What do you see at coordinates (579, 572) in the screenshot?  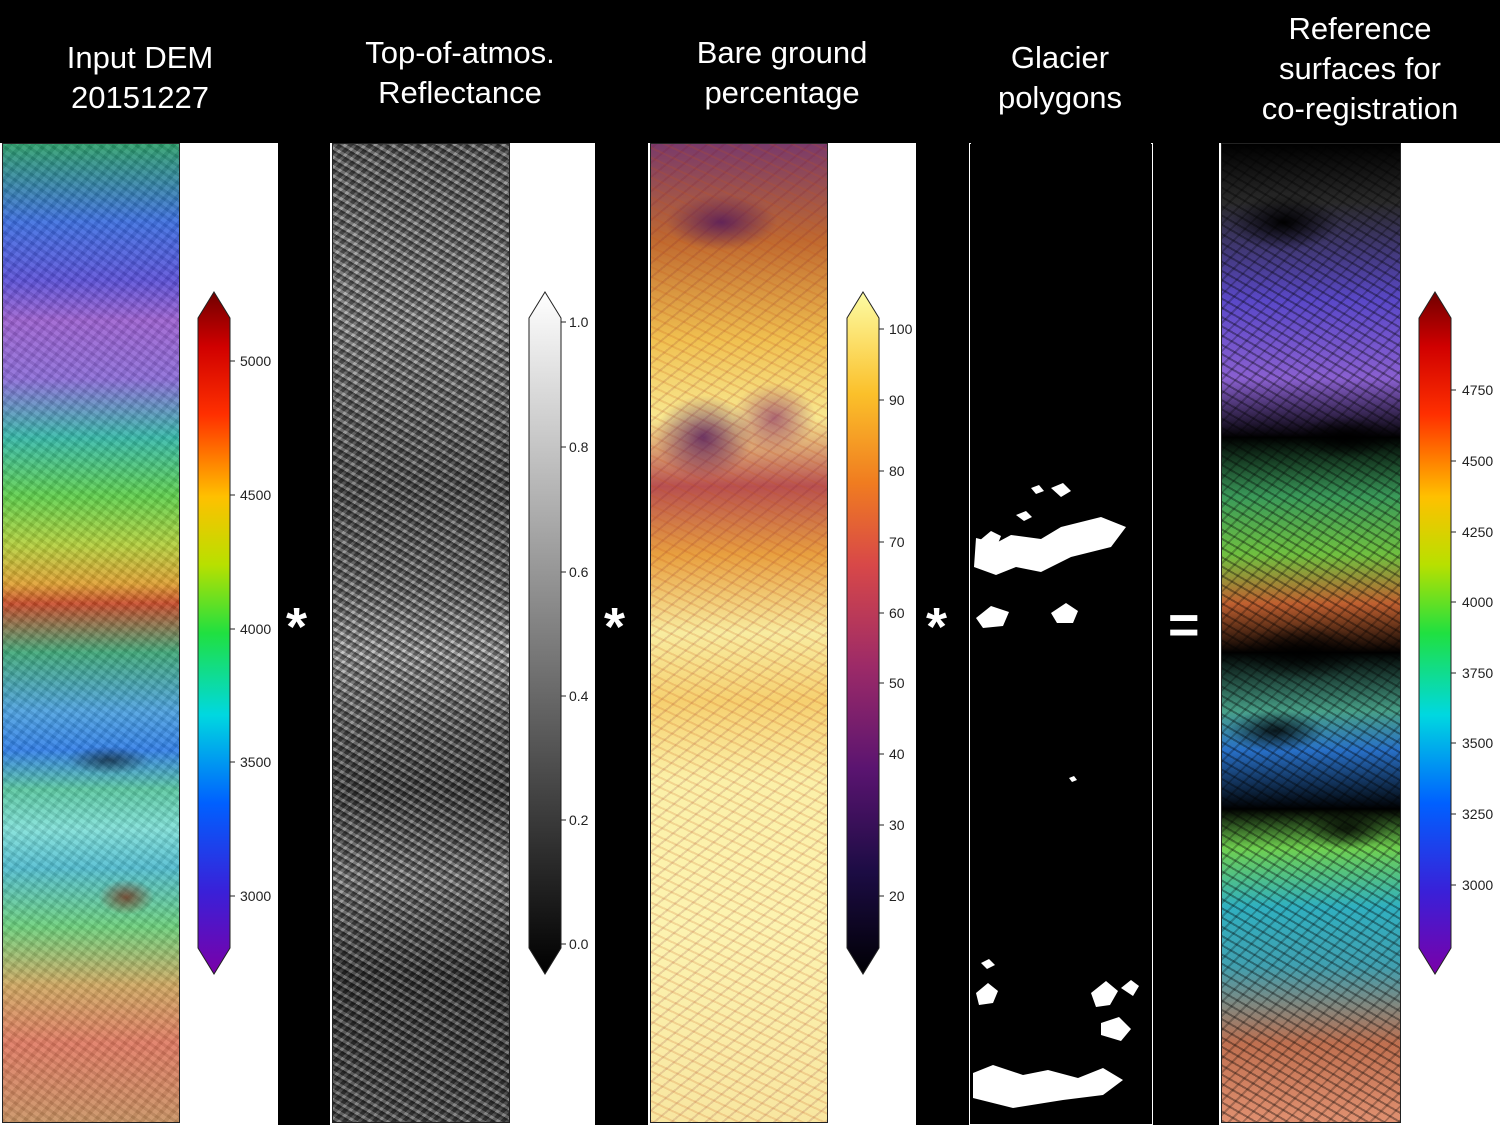 I see `reflectance-tick-0.6: 0.6` at bounding box center [579, 572].